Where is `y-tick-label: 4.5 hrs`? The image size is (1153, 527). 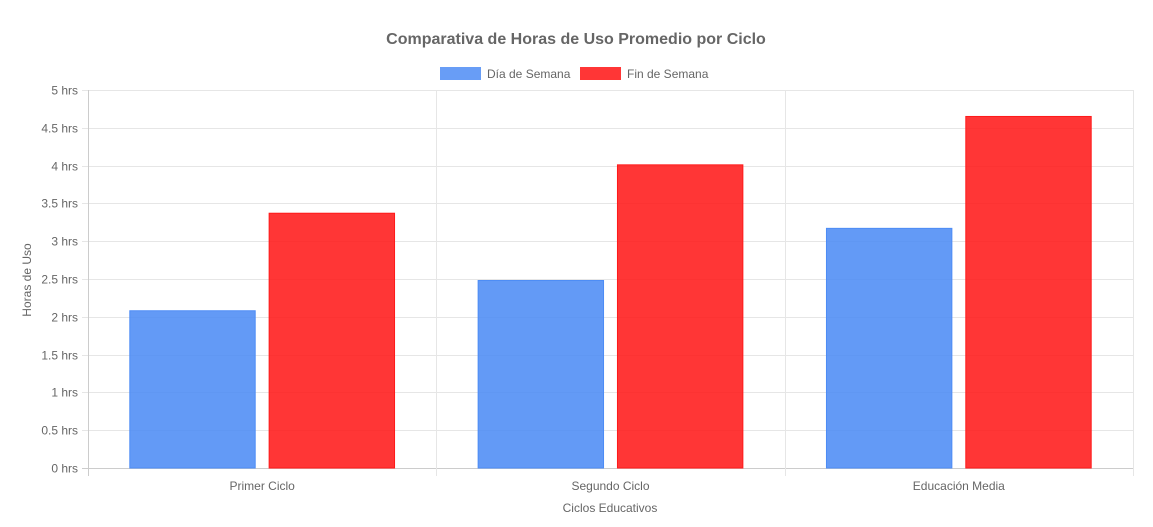
y-tick-label: 4.5 hrs is located at coordinates (59, 129).